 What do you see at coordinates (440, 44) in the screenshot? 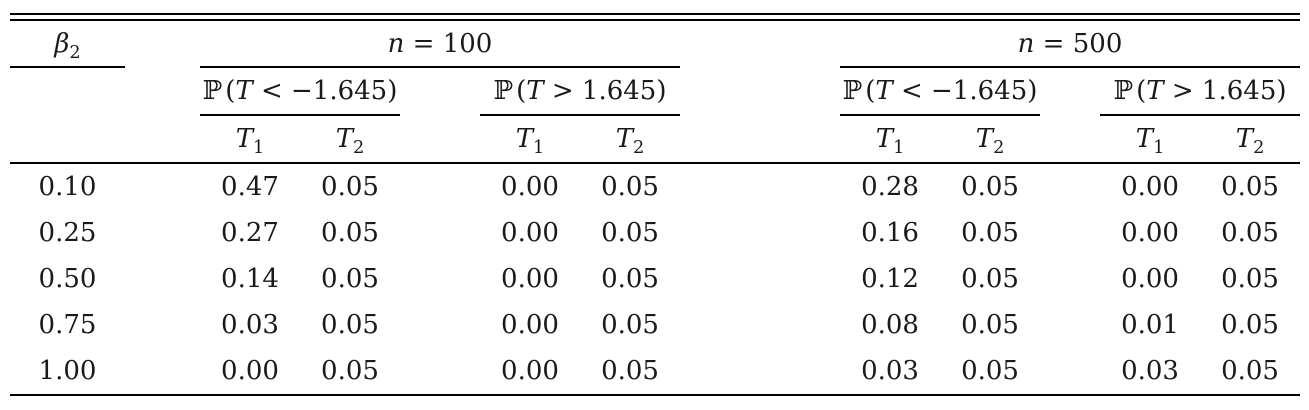
I see `group-header-n100: n = 100` at bounding box center [440, 44].